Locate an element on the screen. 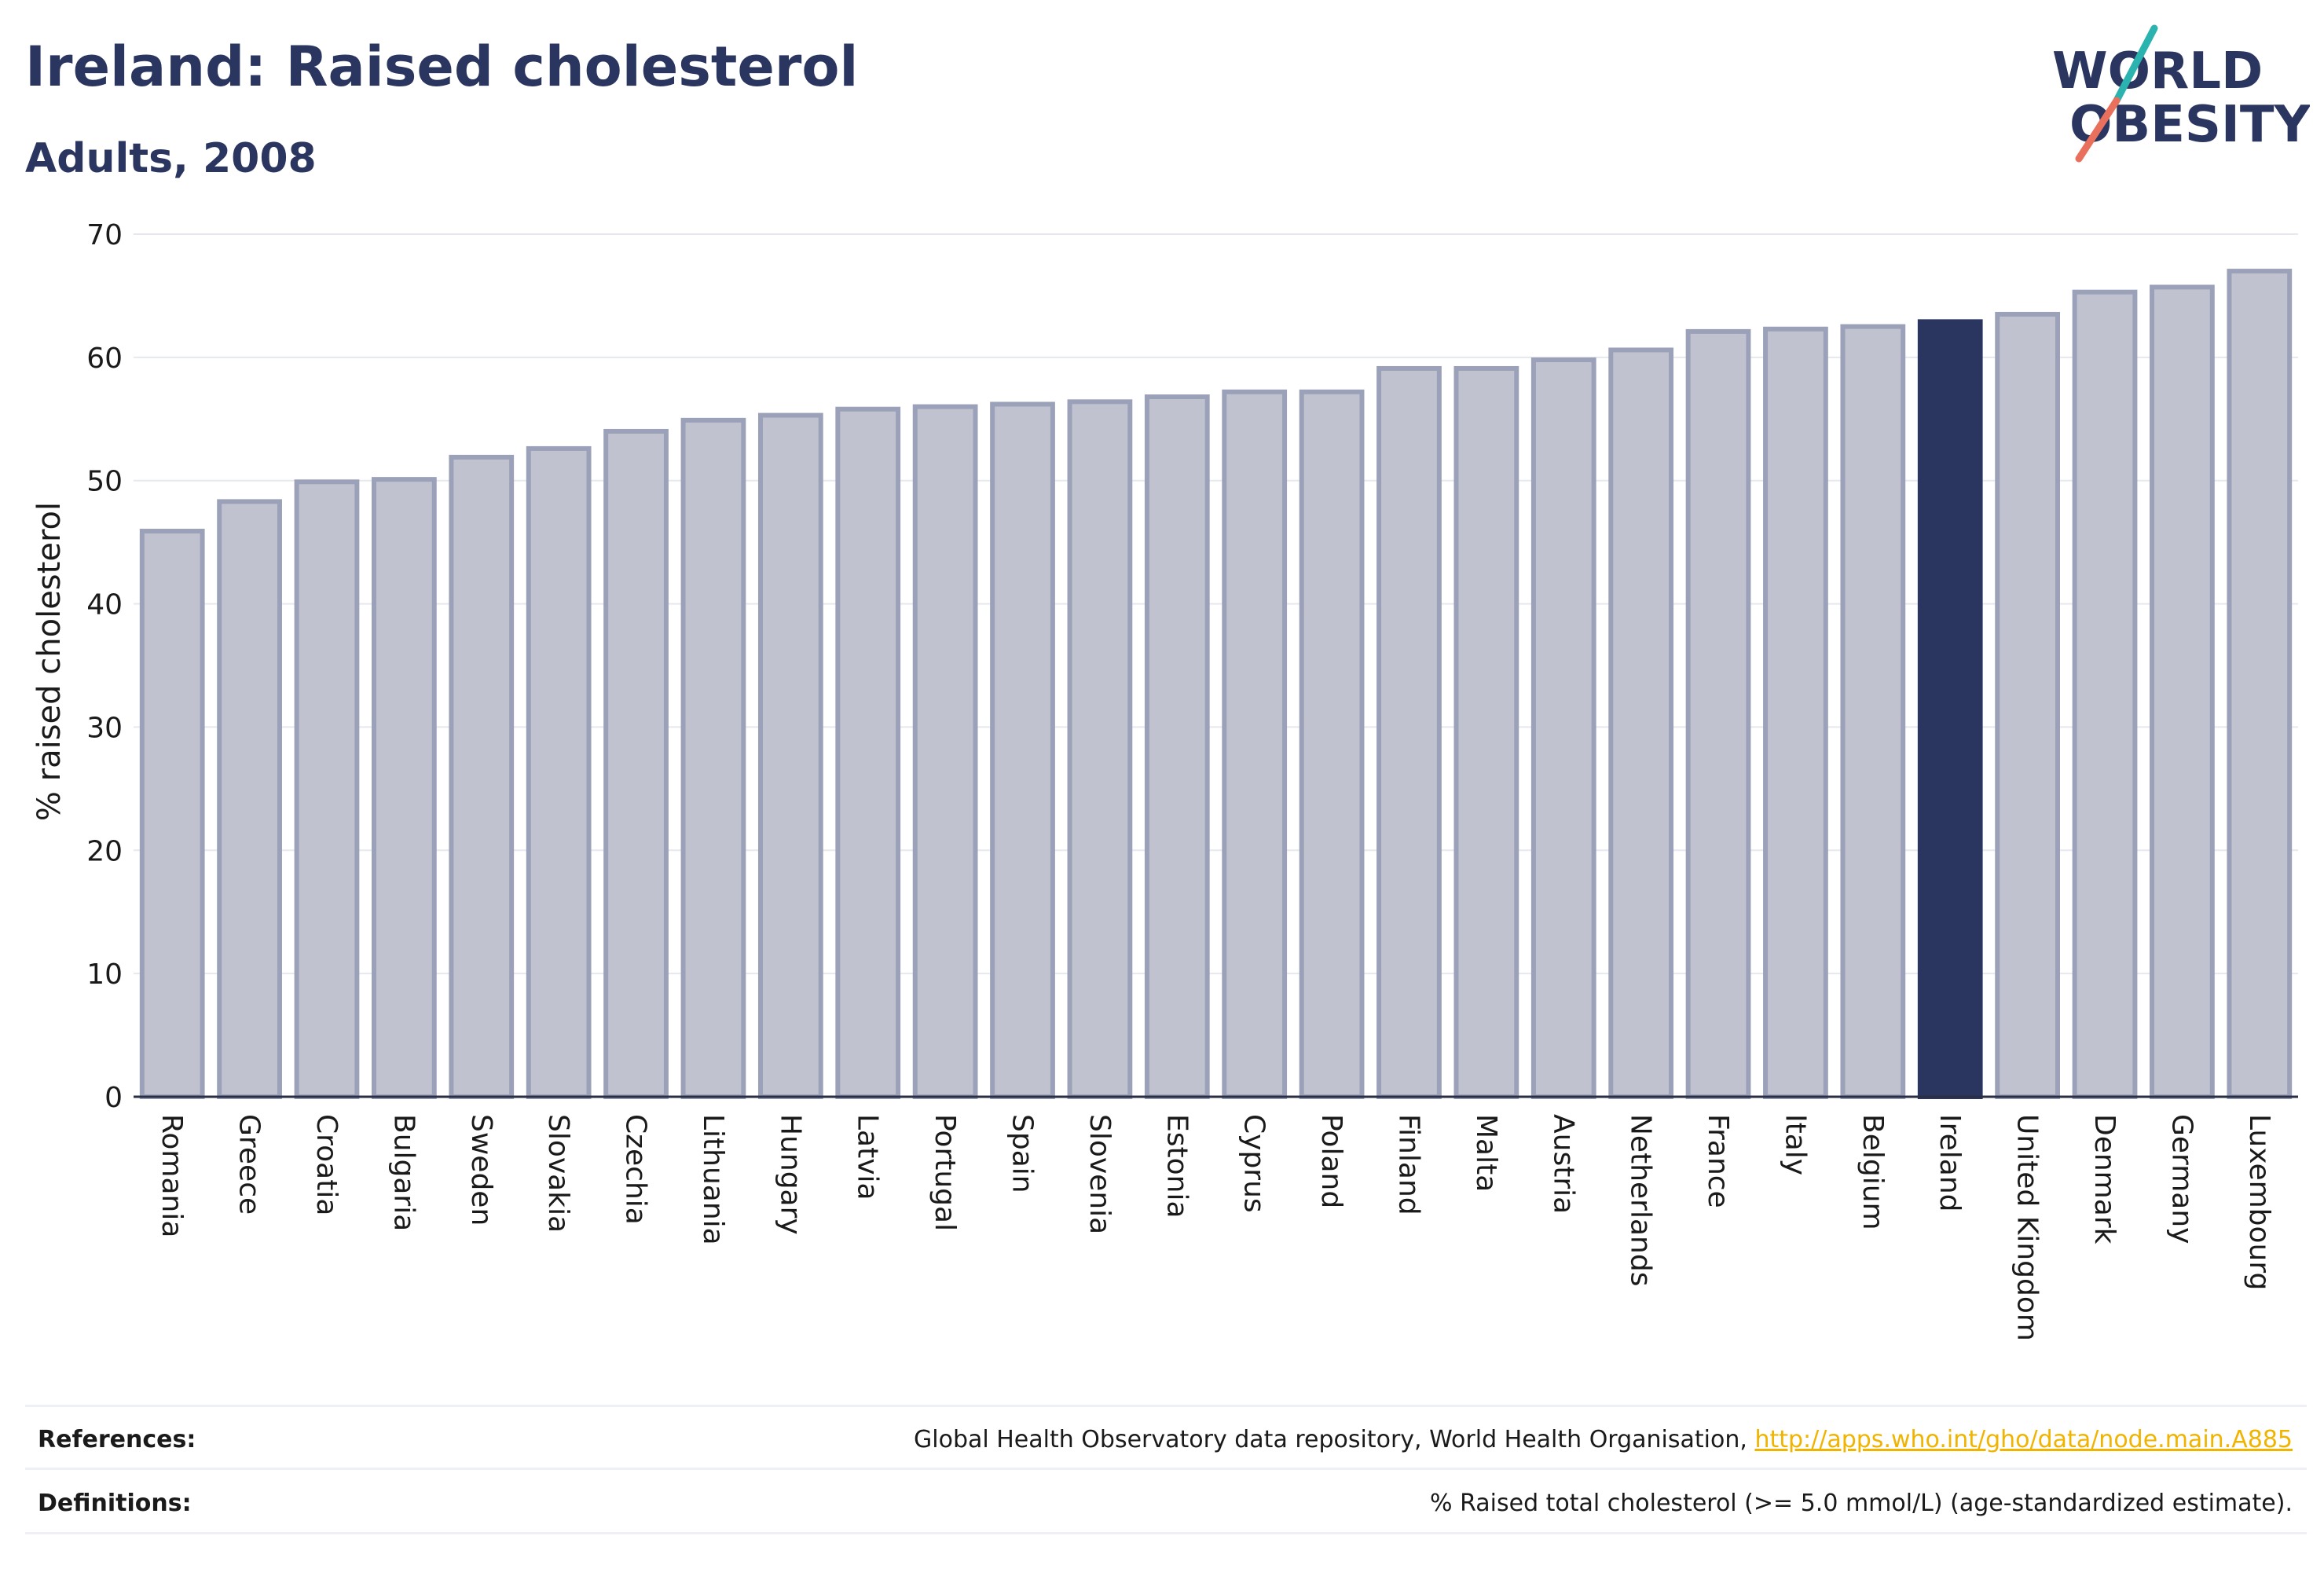 The width and height of the screenshot is (2324, 1576). bar-finland is located at coordinates (1409, 732).